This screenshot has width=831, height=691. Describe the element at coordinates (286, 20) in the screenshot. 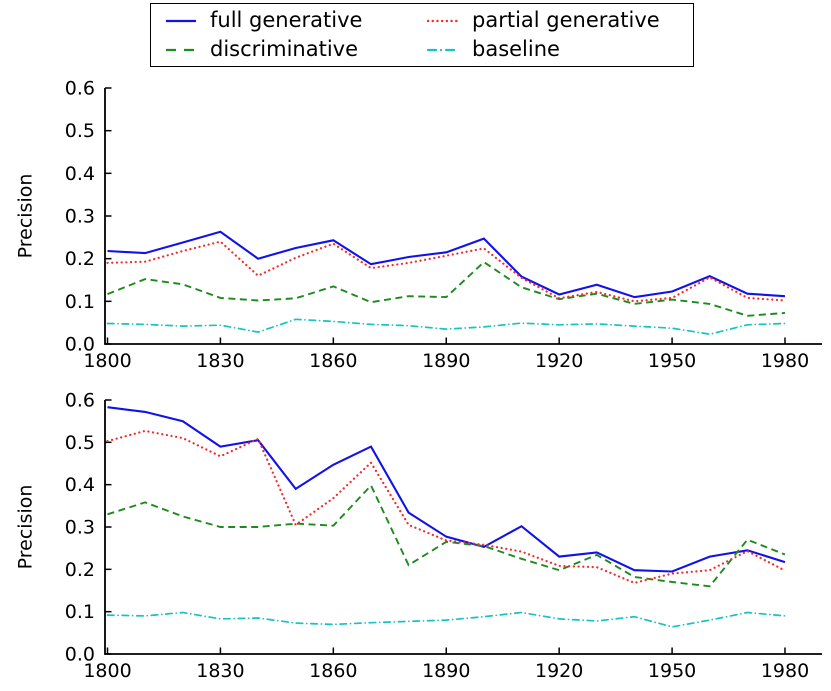

I see `legend-label-full-generative: full generative` at that location.